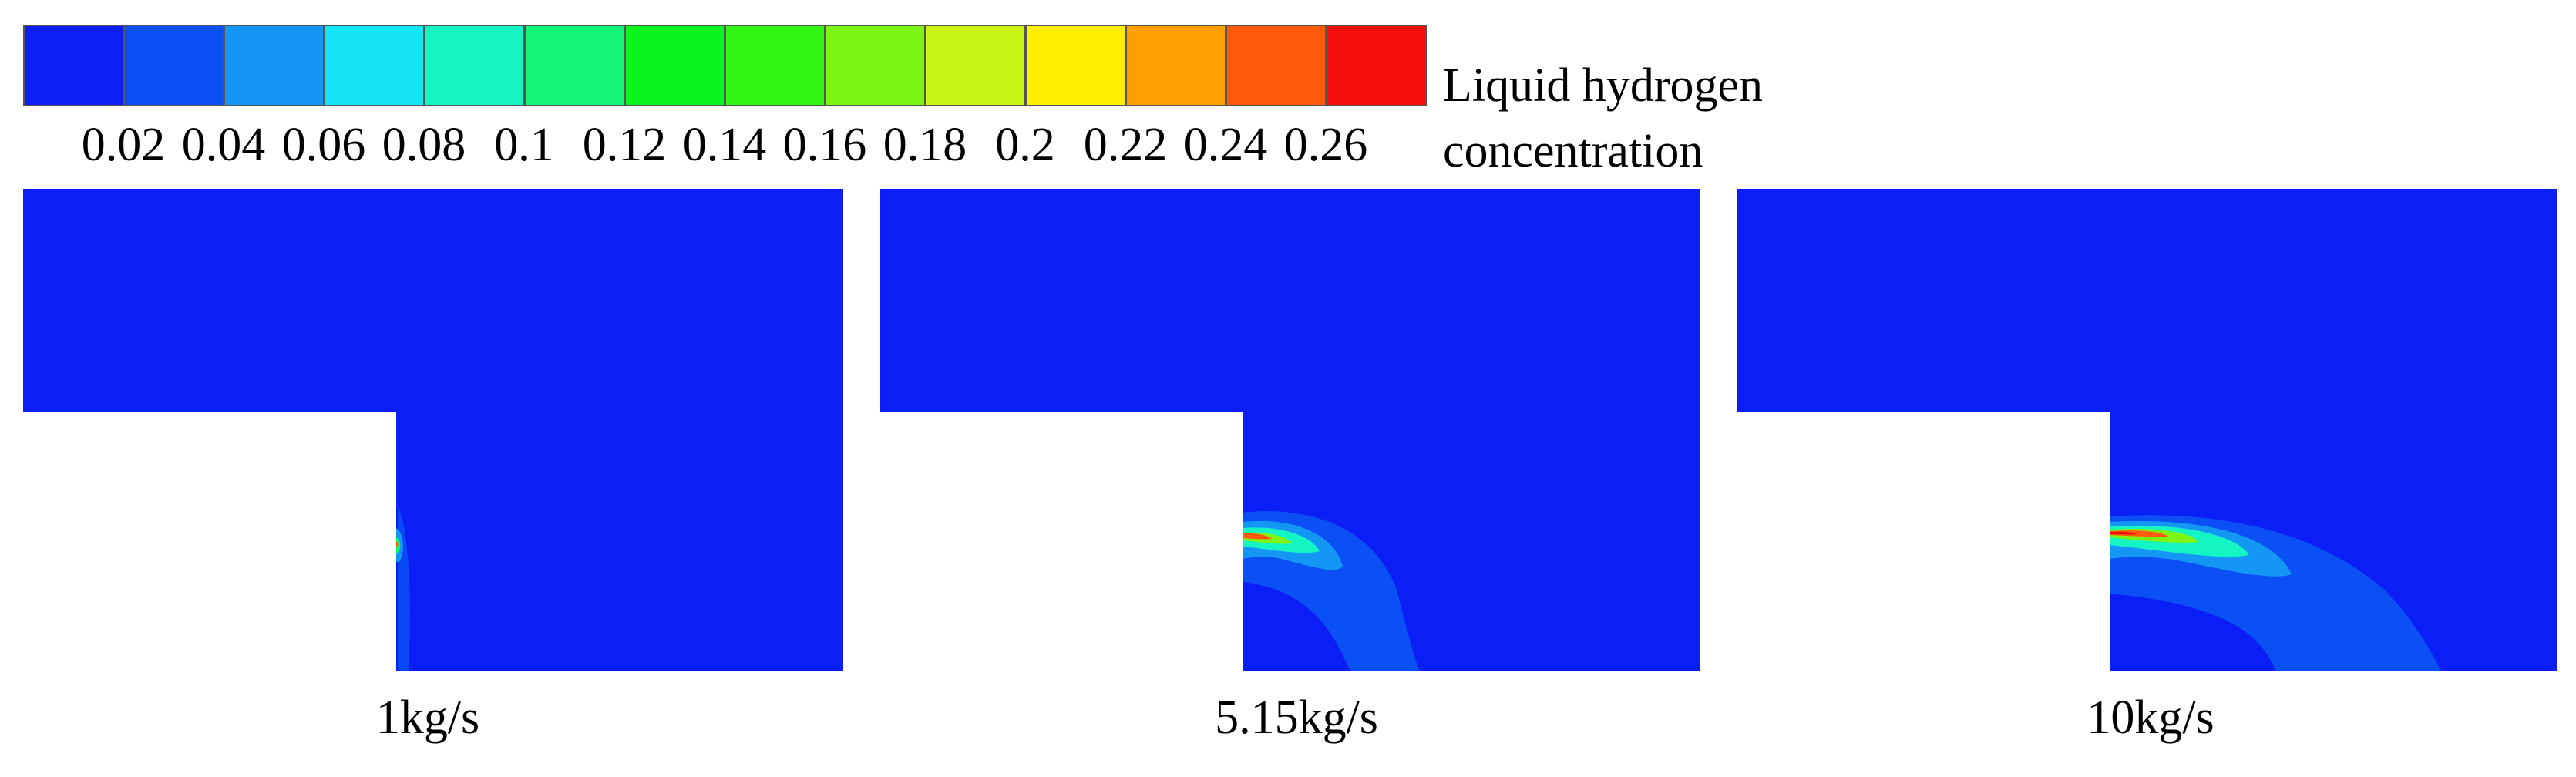  Describe the element at coordinates (1125, 145) in the screenshot. I see `colorbar-tick-label: 0.22` at that location.